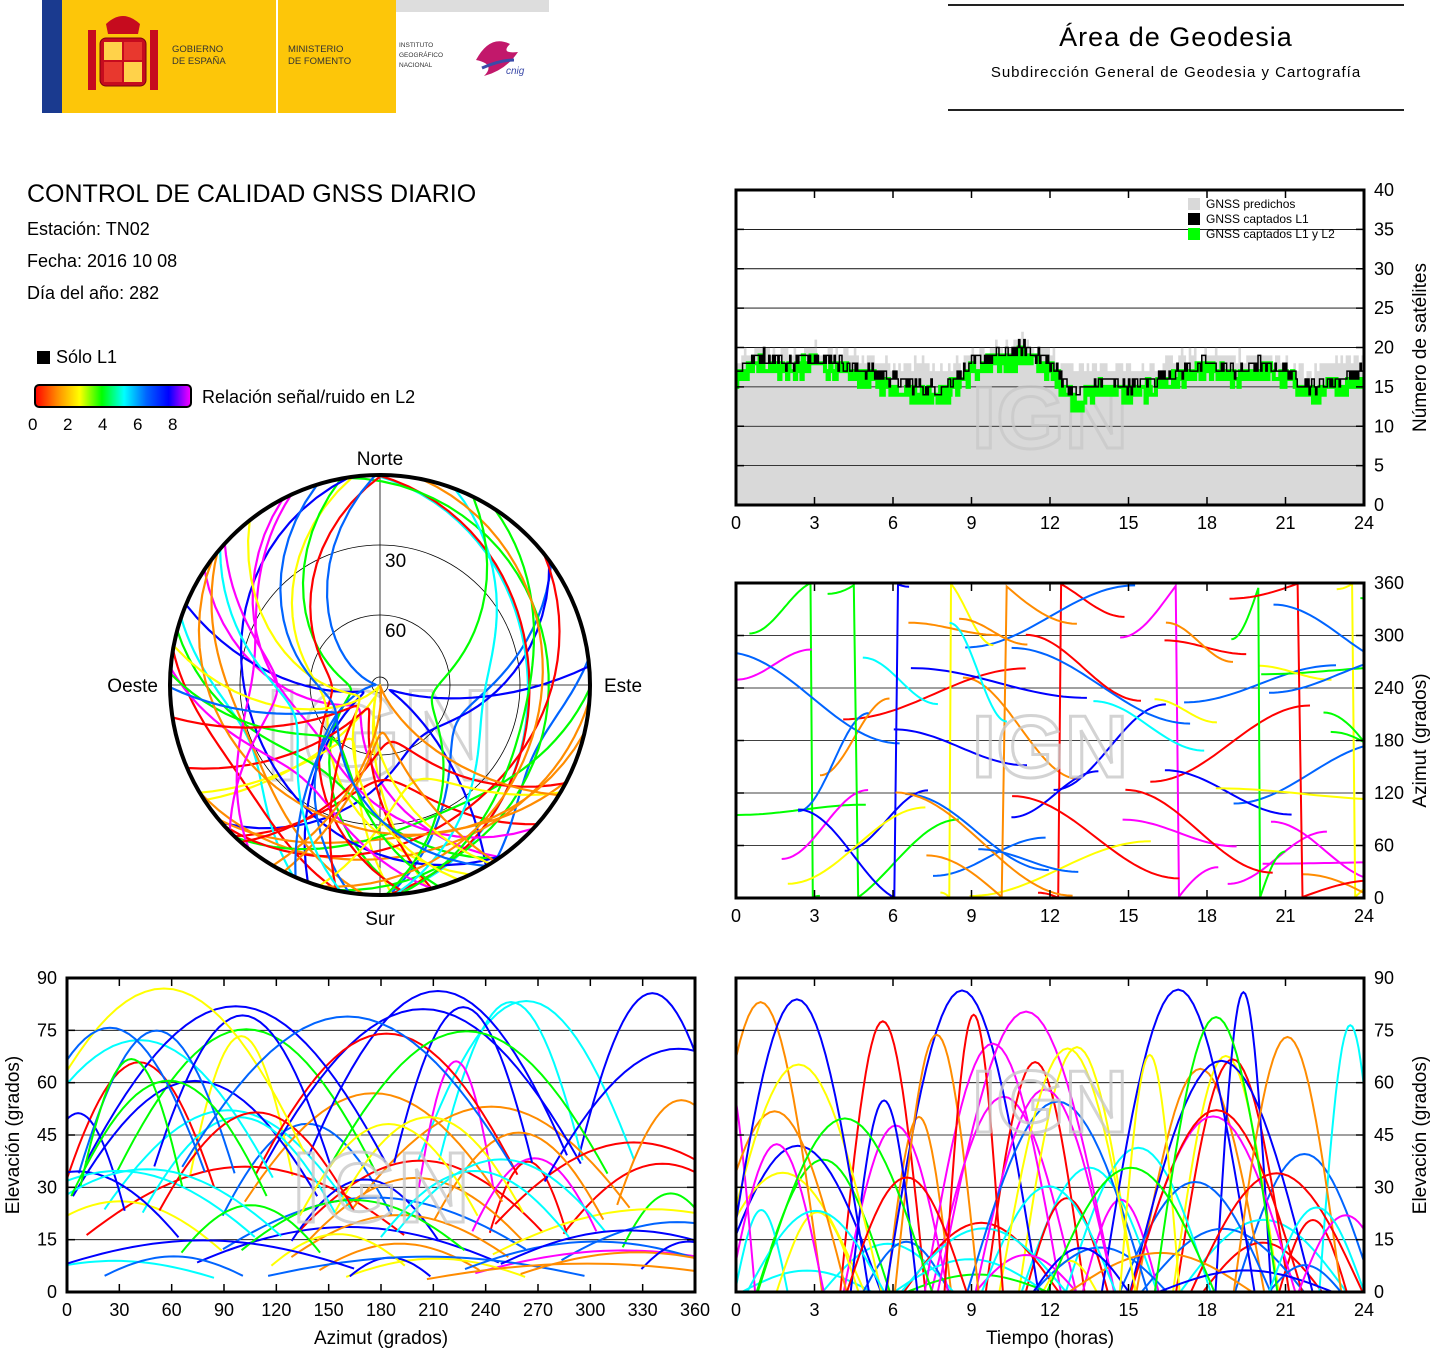 The width and height of the screenshot is (1445, 1350). Describe the element at coordinates (1270, 234) in the screenshot. I see `legend-entry: GNSS captados L1 y L2` at that location.